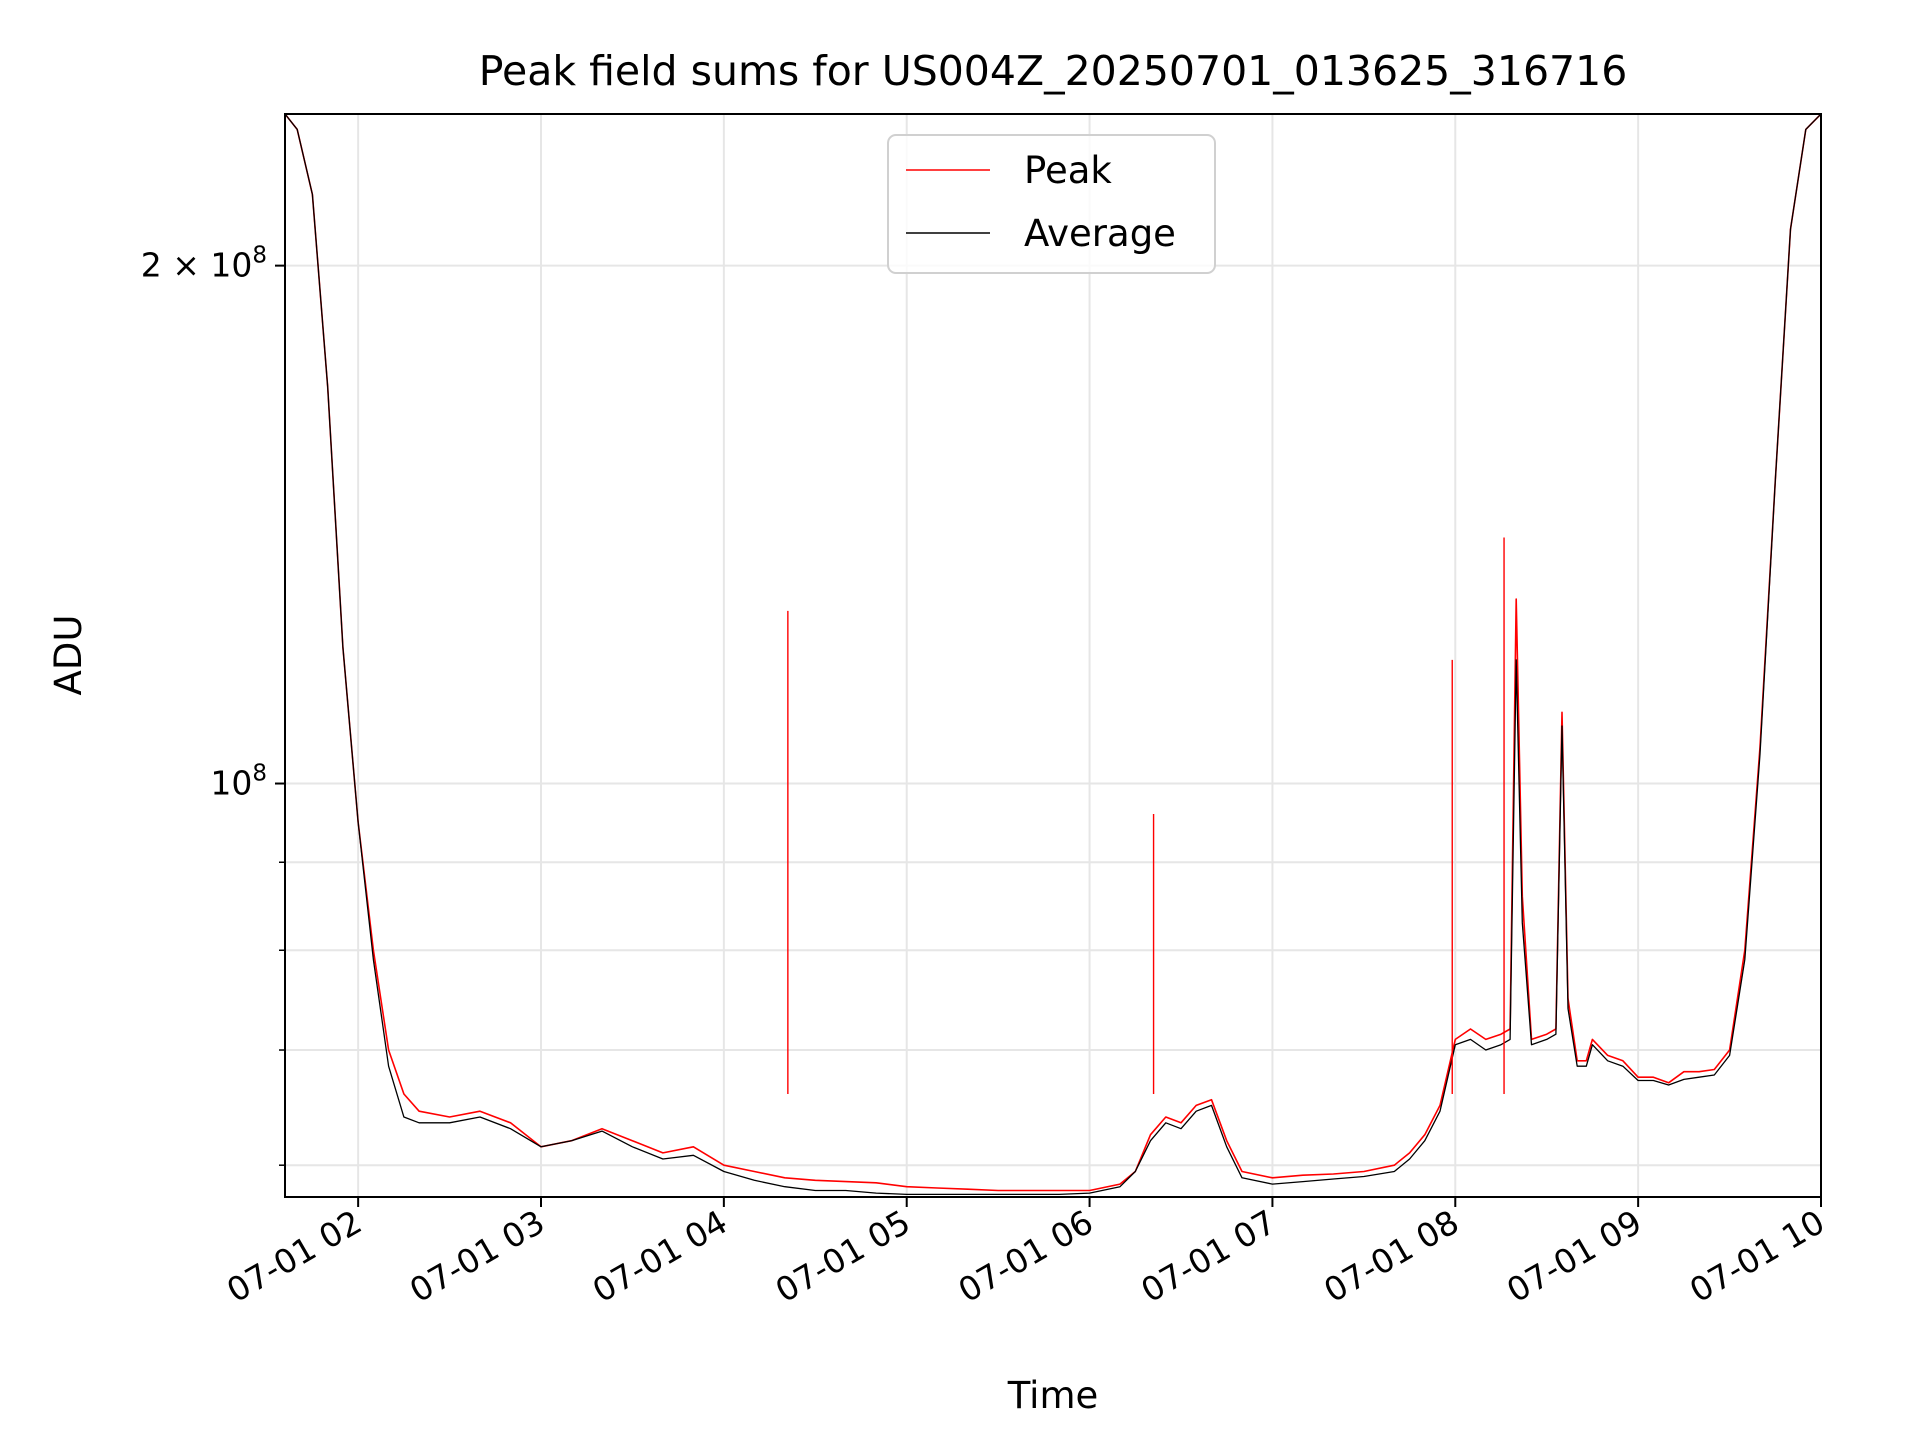 The height and width of the screenshot is (1440, 1920). What do you see at coordinates (1053, 1395) in the screenshot?
I see `x-axis-title: Time` at bounding box center [1053, 1395].